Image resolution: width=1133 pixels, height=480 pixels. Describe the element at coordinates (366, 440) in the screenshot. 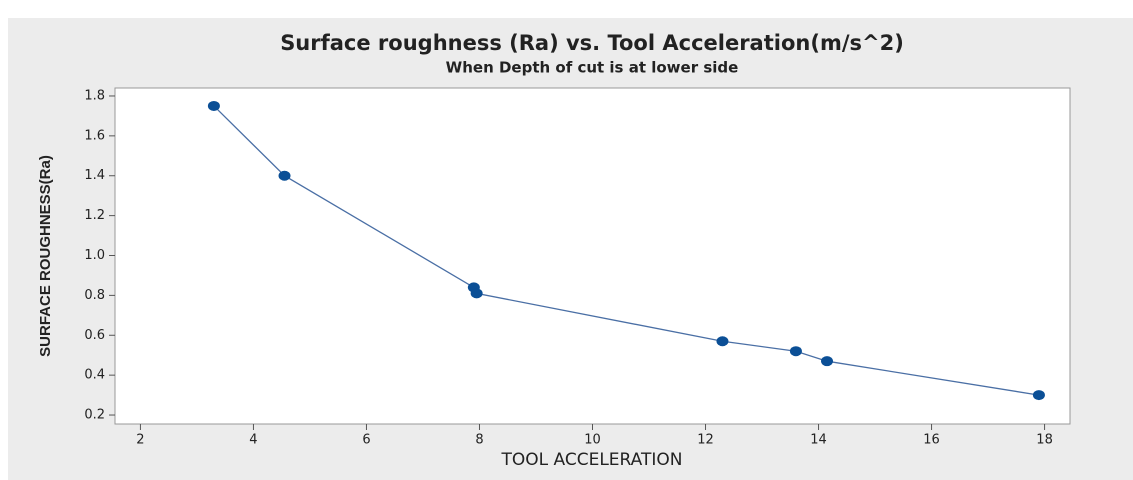

I see `x-tick-label: 6` at that location.